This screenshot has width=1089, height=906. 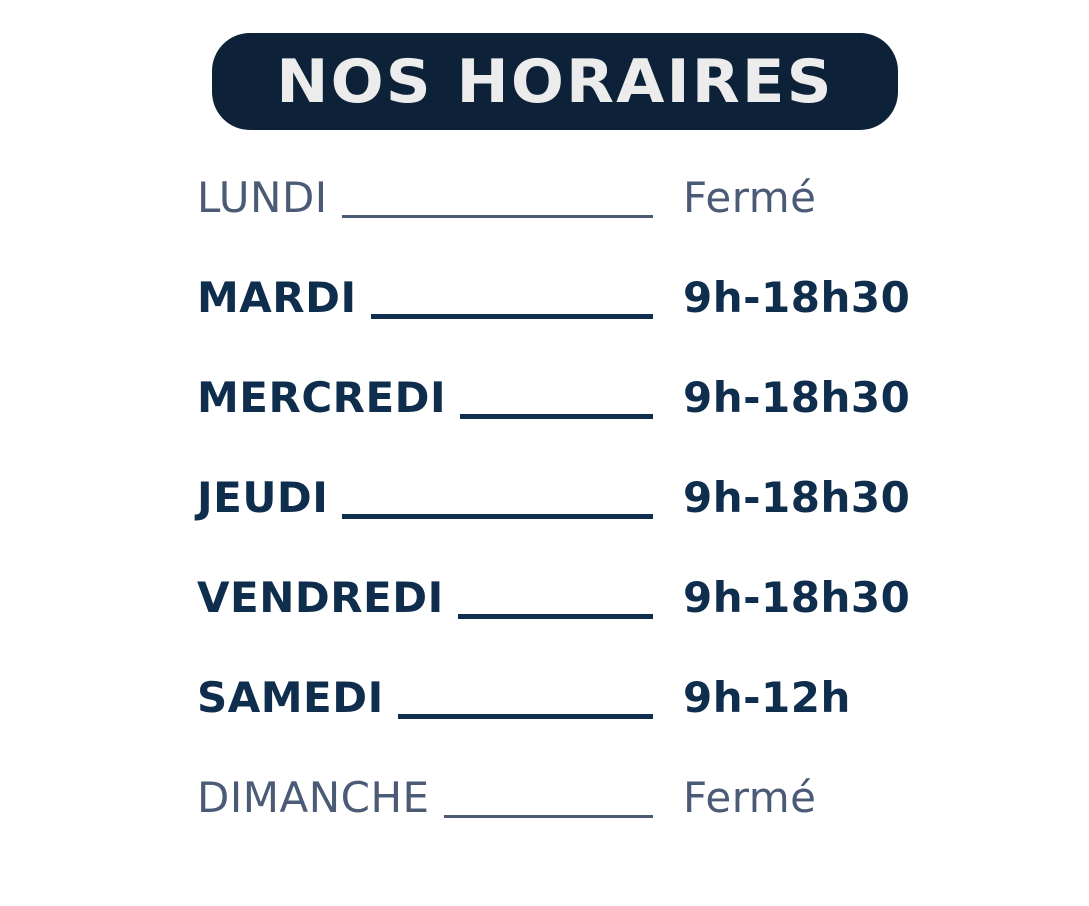 I want to click on day-label: LUNDI, so click(x=262, y=197).